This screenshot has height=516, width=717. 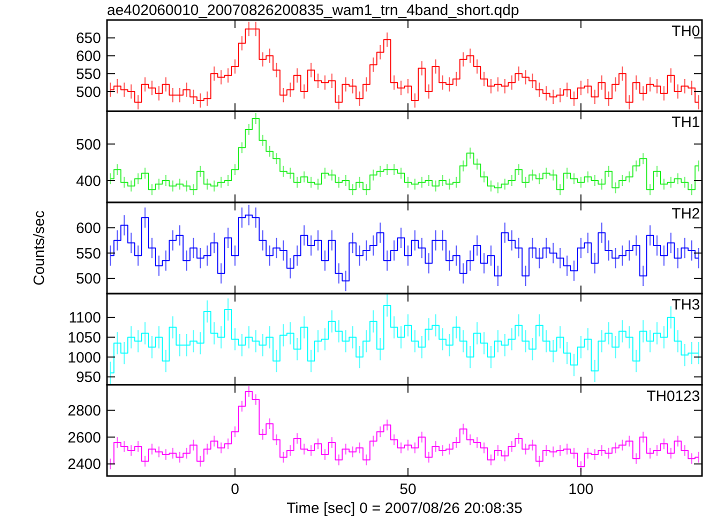 I want to click on y-axis-title: Counts/sec, so click(x=39, y=248).